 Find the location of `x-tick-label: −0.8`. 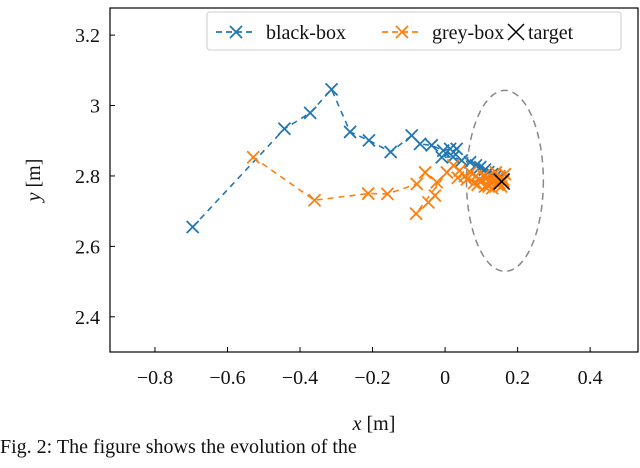

x-tick-label: −0.8 is located at coordinates (155, 378).